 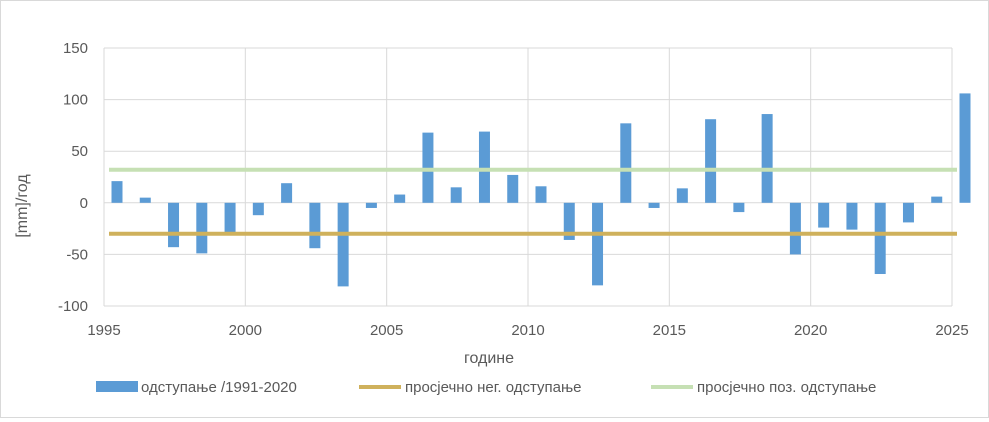 What do you see at coordinates (513, 188) in the screenshot?
I see `bar-2009` at bounding box center [513, 188].